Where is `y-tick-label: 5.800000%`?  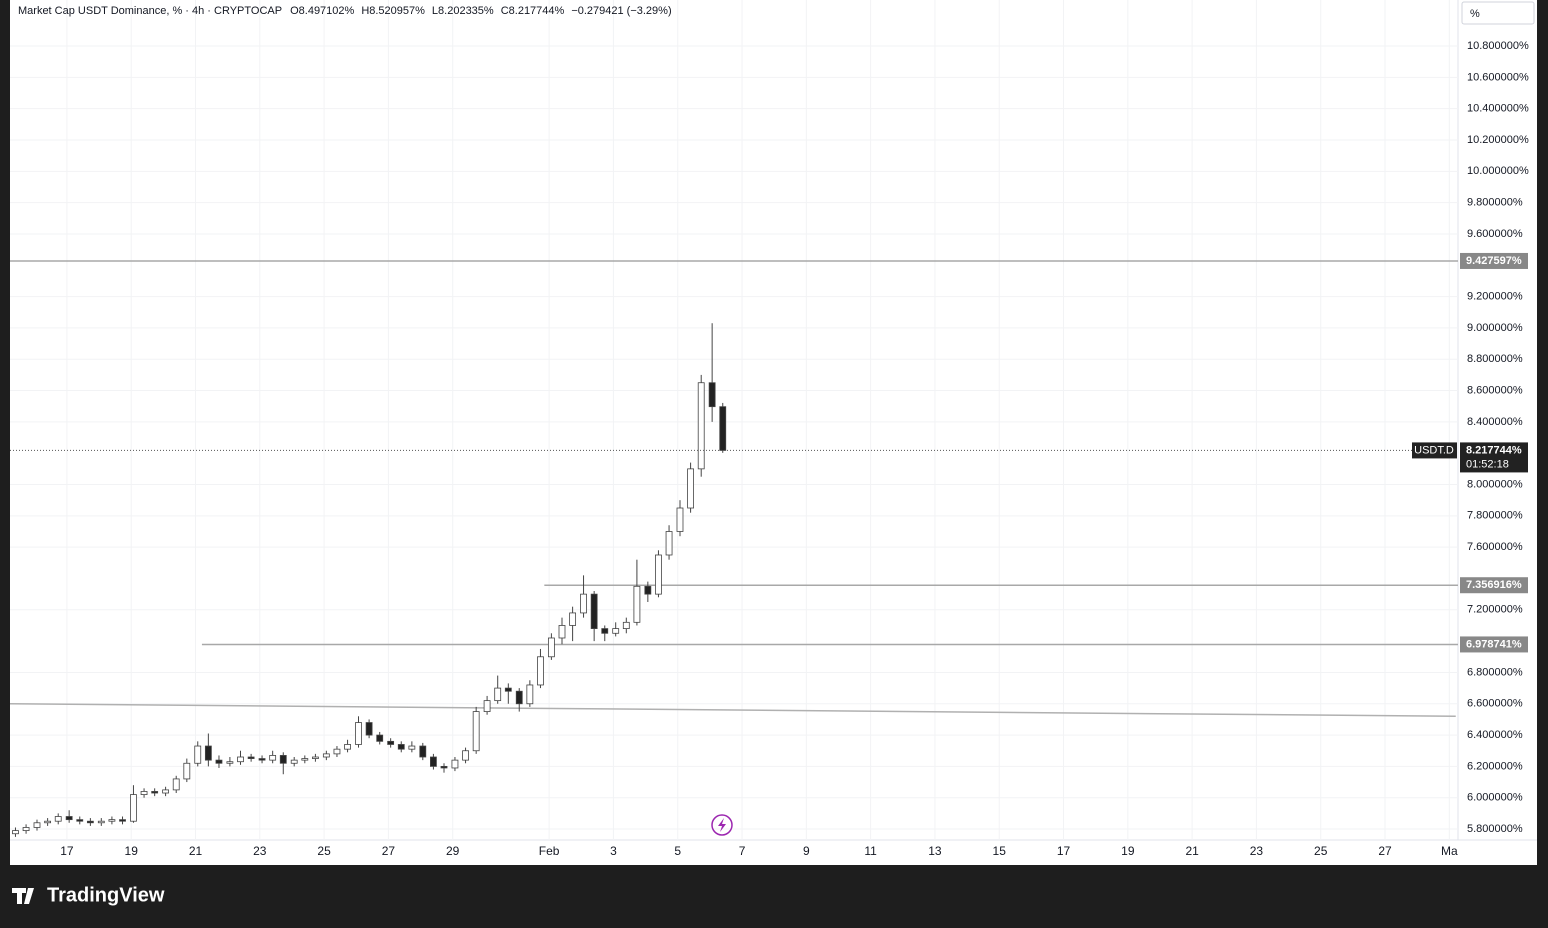 y-tick-label: 5.800000% is located at coordinates (1495, 829).